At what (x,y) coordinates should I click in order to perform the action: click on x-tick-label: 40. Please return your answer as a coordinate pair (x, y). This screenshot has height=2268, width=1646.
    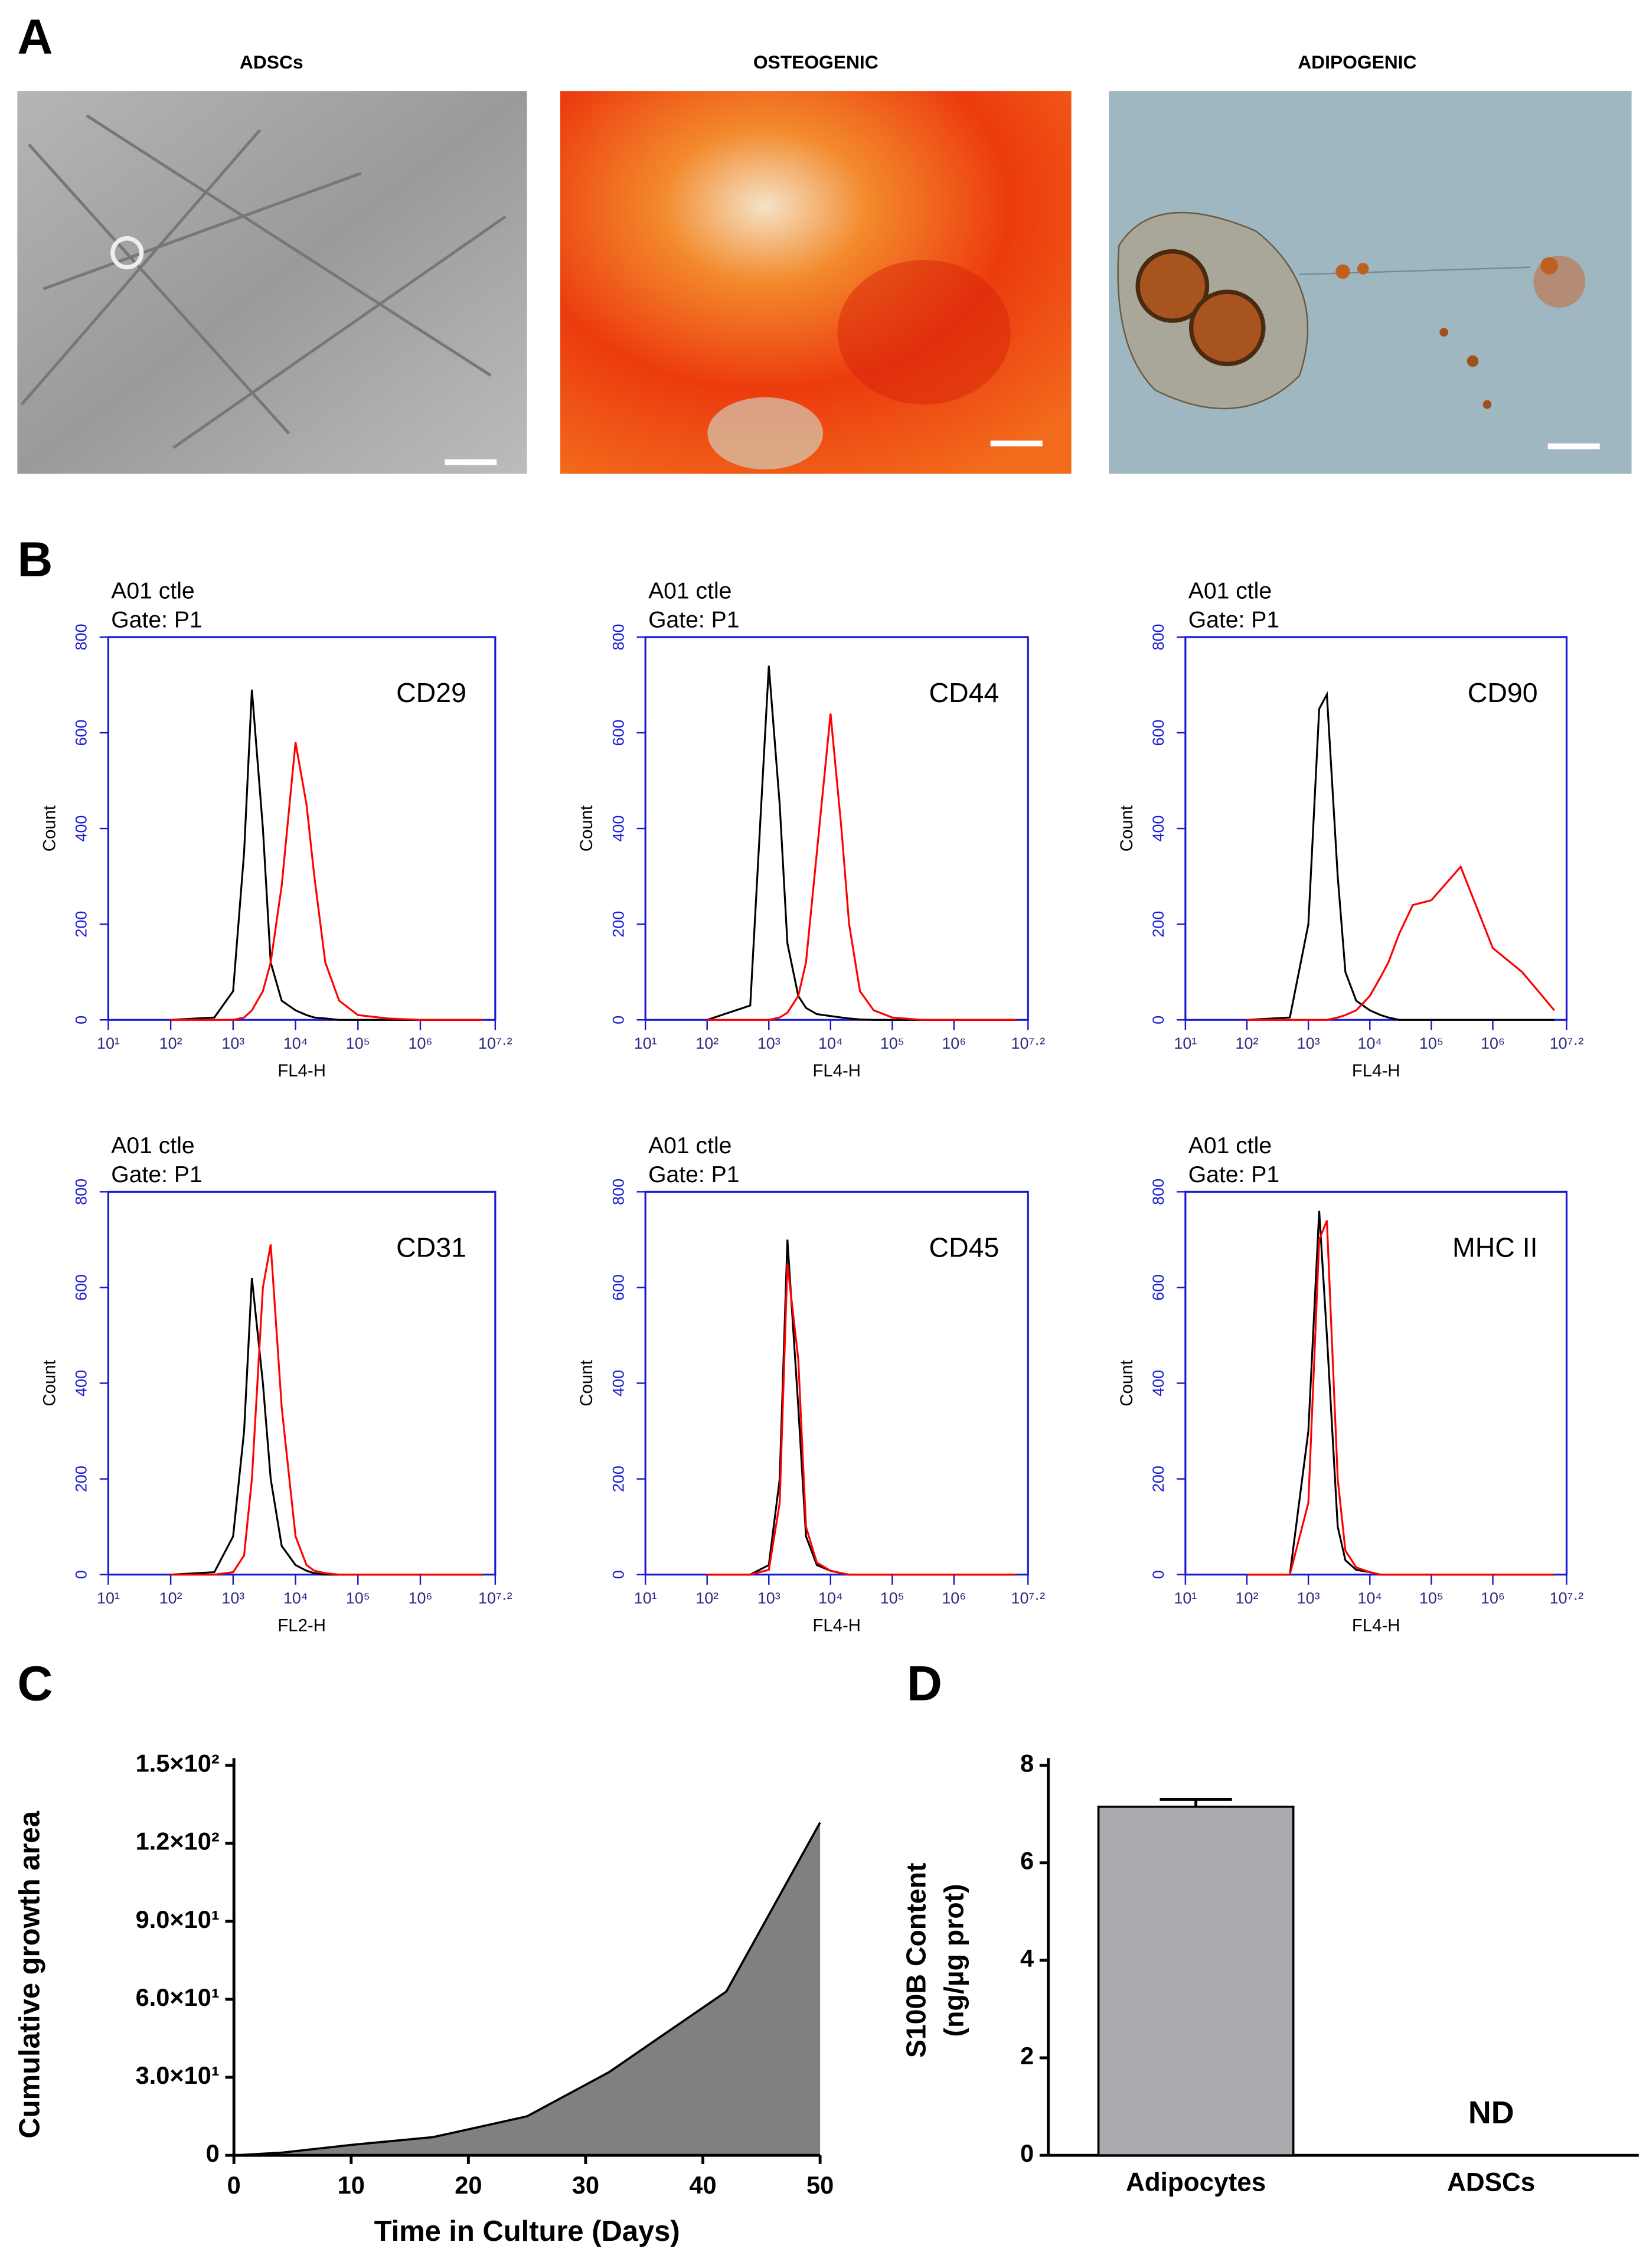
    Looking at the image, I should click on (702, 2185).